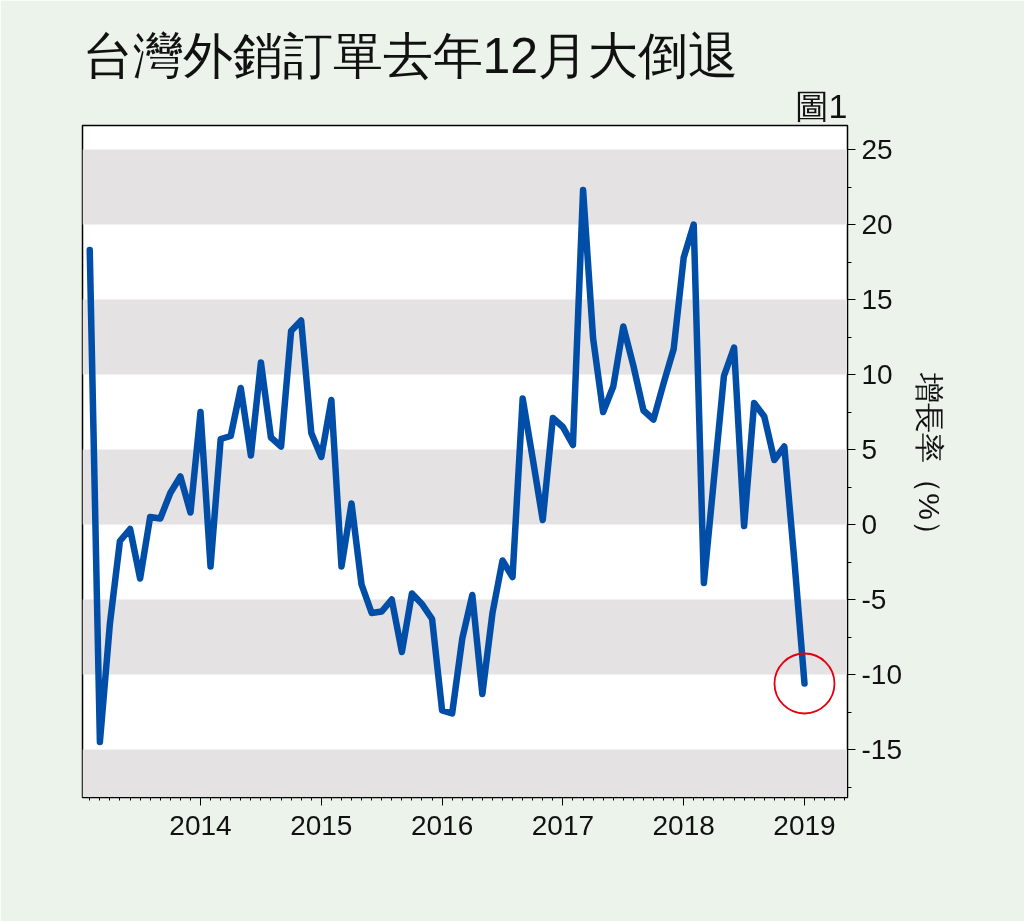  What do you see at coordinates (881, 674) in the screenshot?
I see `y-tick-label: -10` at bounding box center [881, 674].